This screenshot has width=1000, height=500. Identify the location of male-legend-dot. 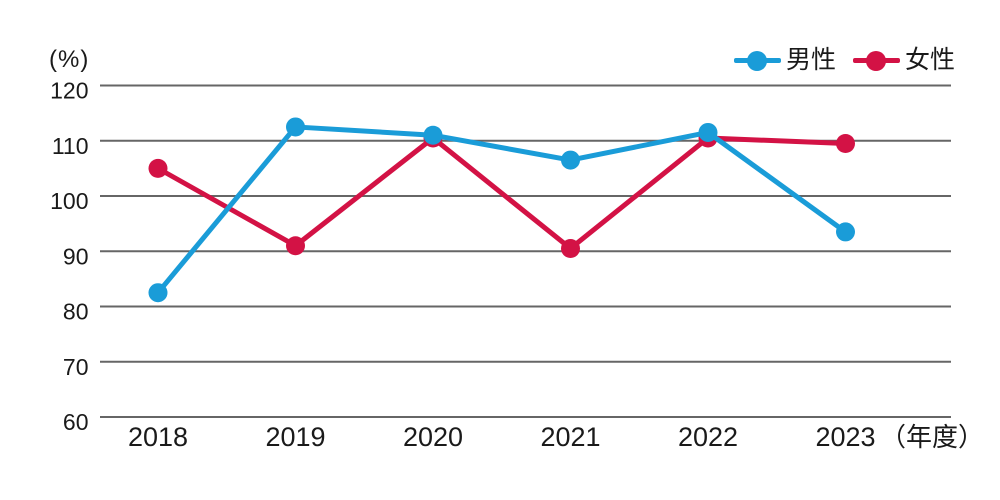
(757, 60).